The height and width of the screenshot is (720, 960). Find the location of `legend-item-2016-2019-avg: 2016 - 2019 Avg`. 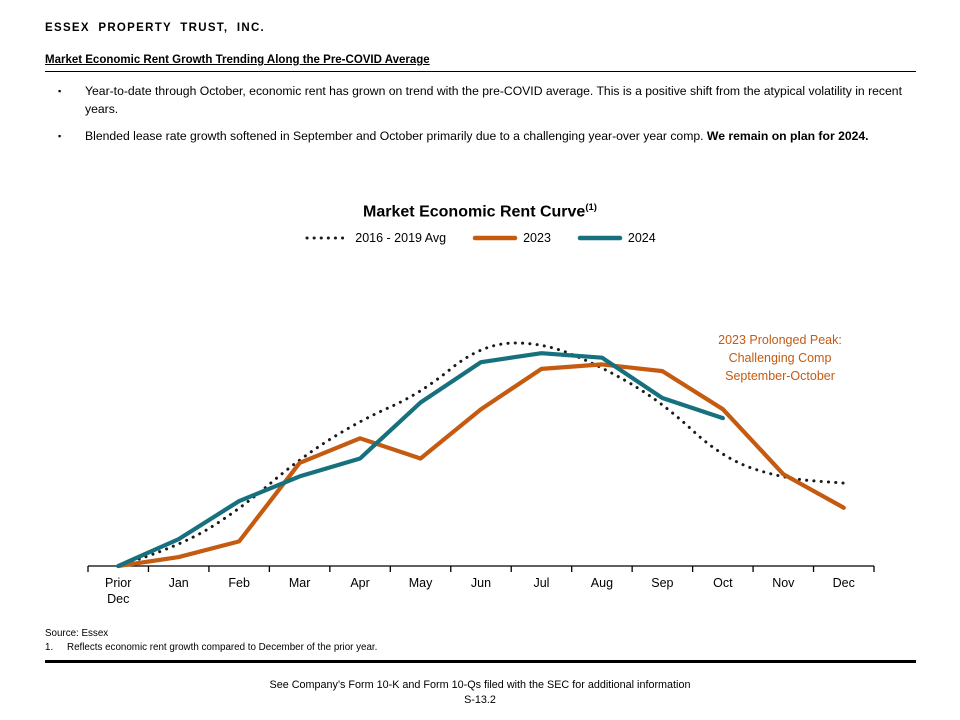

legend-item-2016-2019-avg: 2016 - 2019 Avg is located at coordinates (375, 238).